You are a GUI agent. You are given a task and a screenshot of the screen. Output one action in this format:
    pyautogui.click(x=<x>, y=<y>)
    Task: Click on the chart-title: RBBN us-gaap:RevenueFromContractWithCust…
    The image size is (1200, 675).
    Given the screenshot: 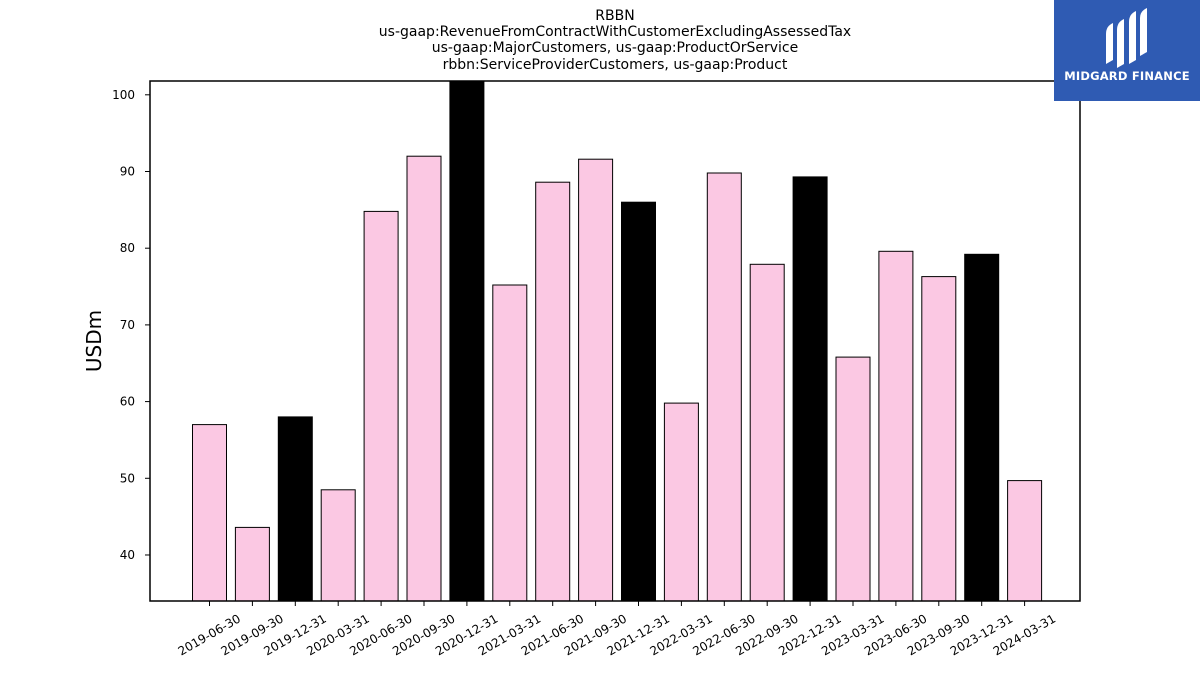 What is the action you would take?
    pyautogui.click(x=615, y=40)
    